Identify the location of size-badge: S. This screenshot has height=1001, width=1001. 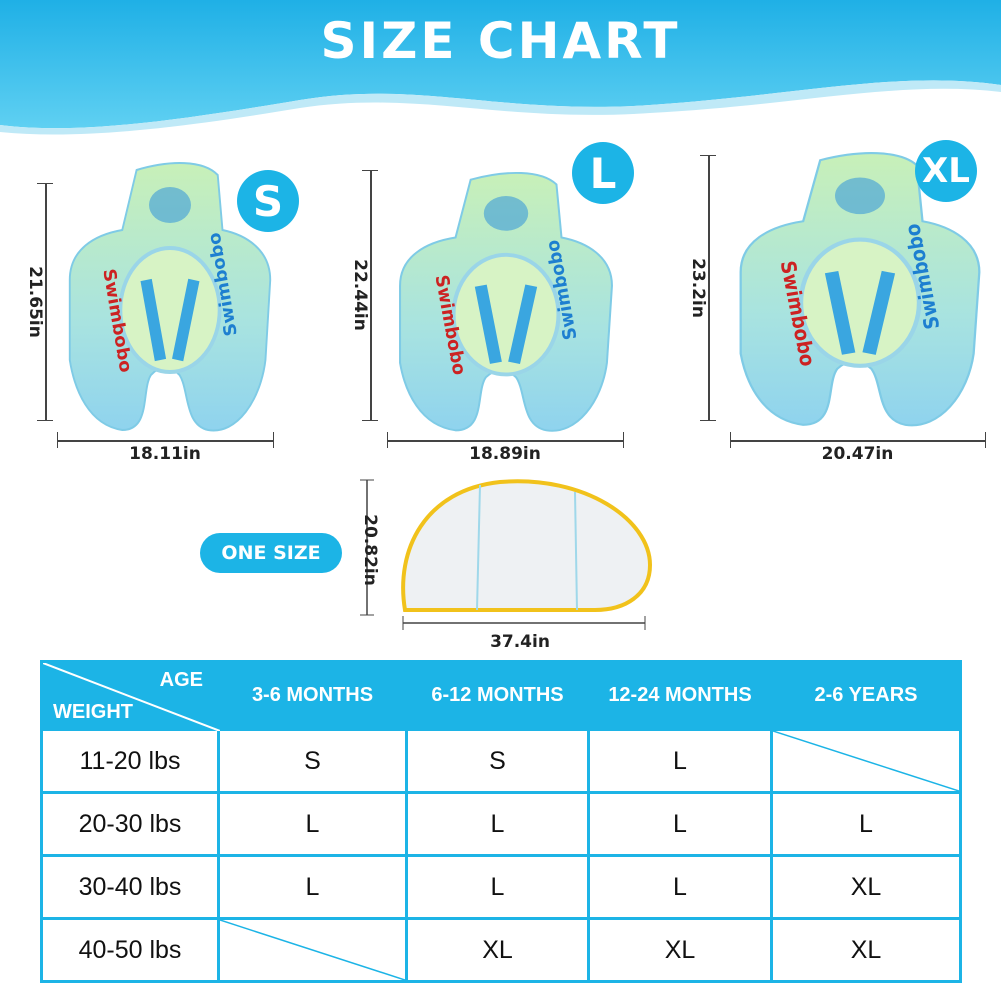
(268, 201).